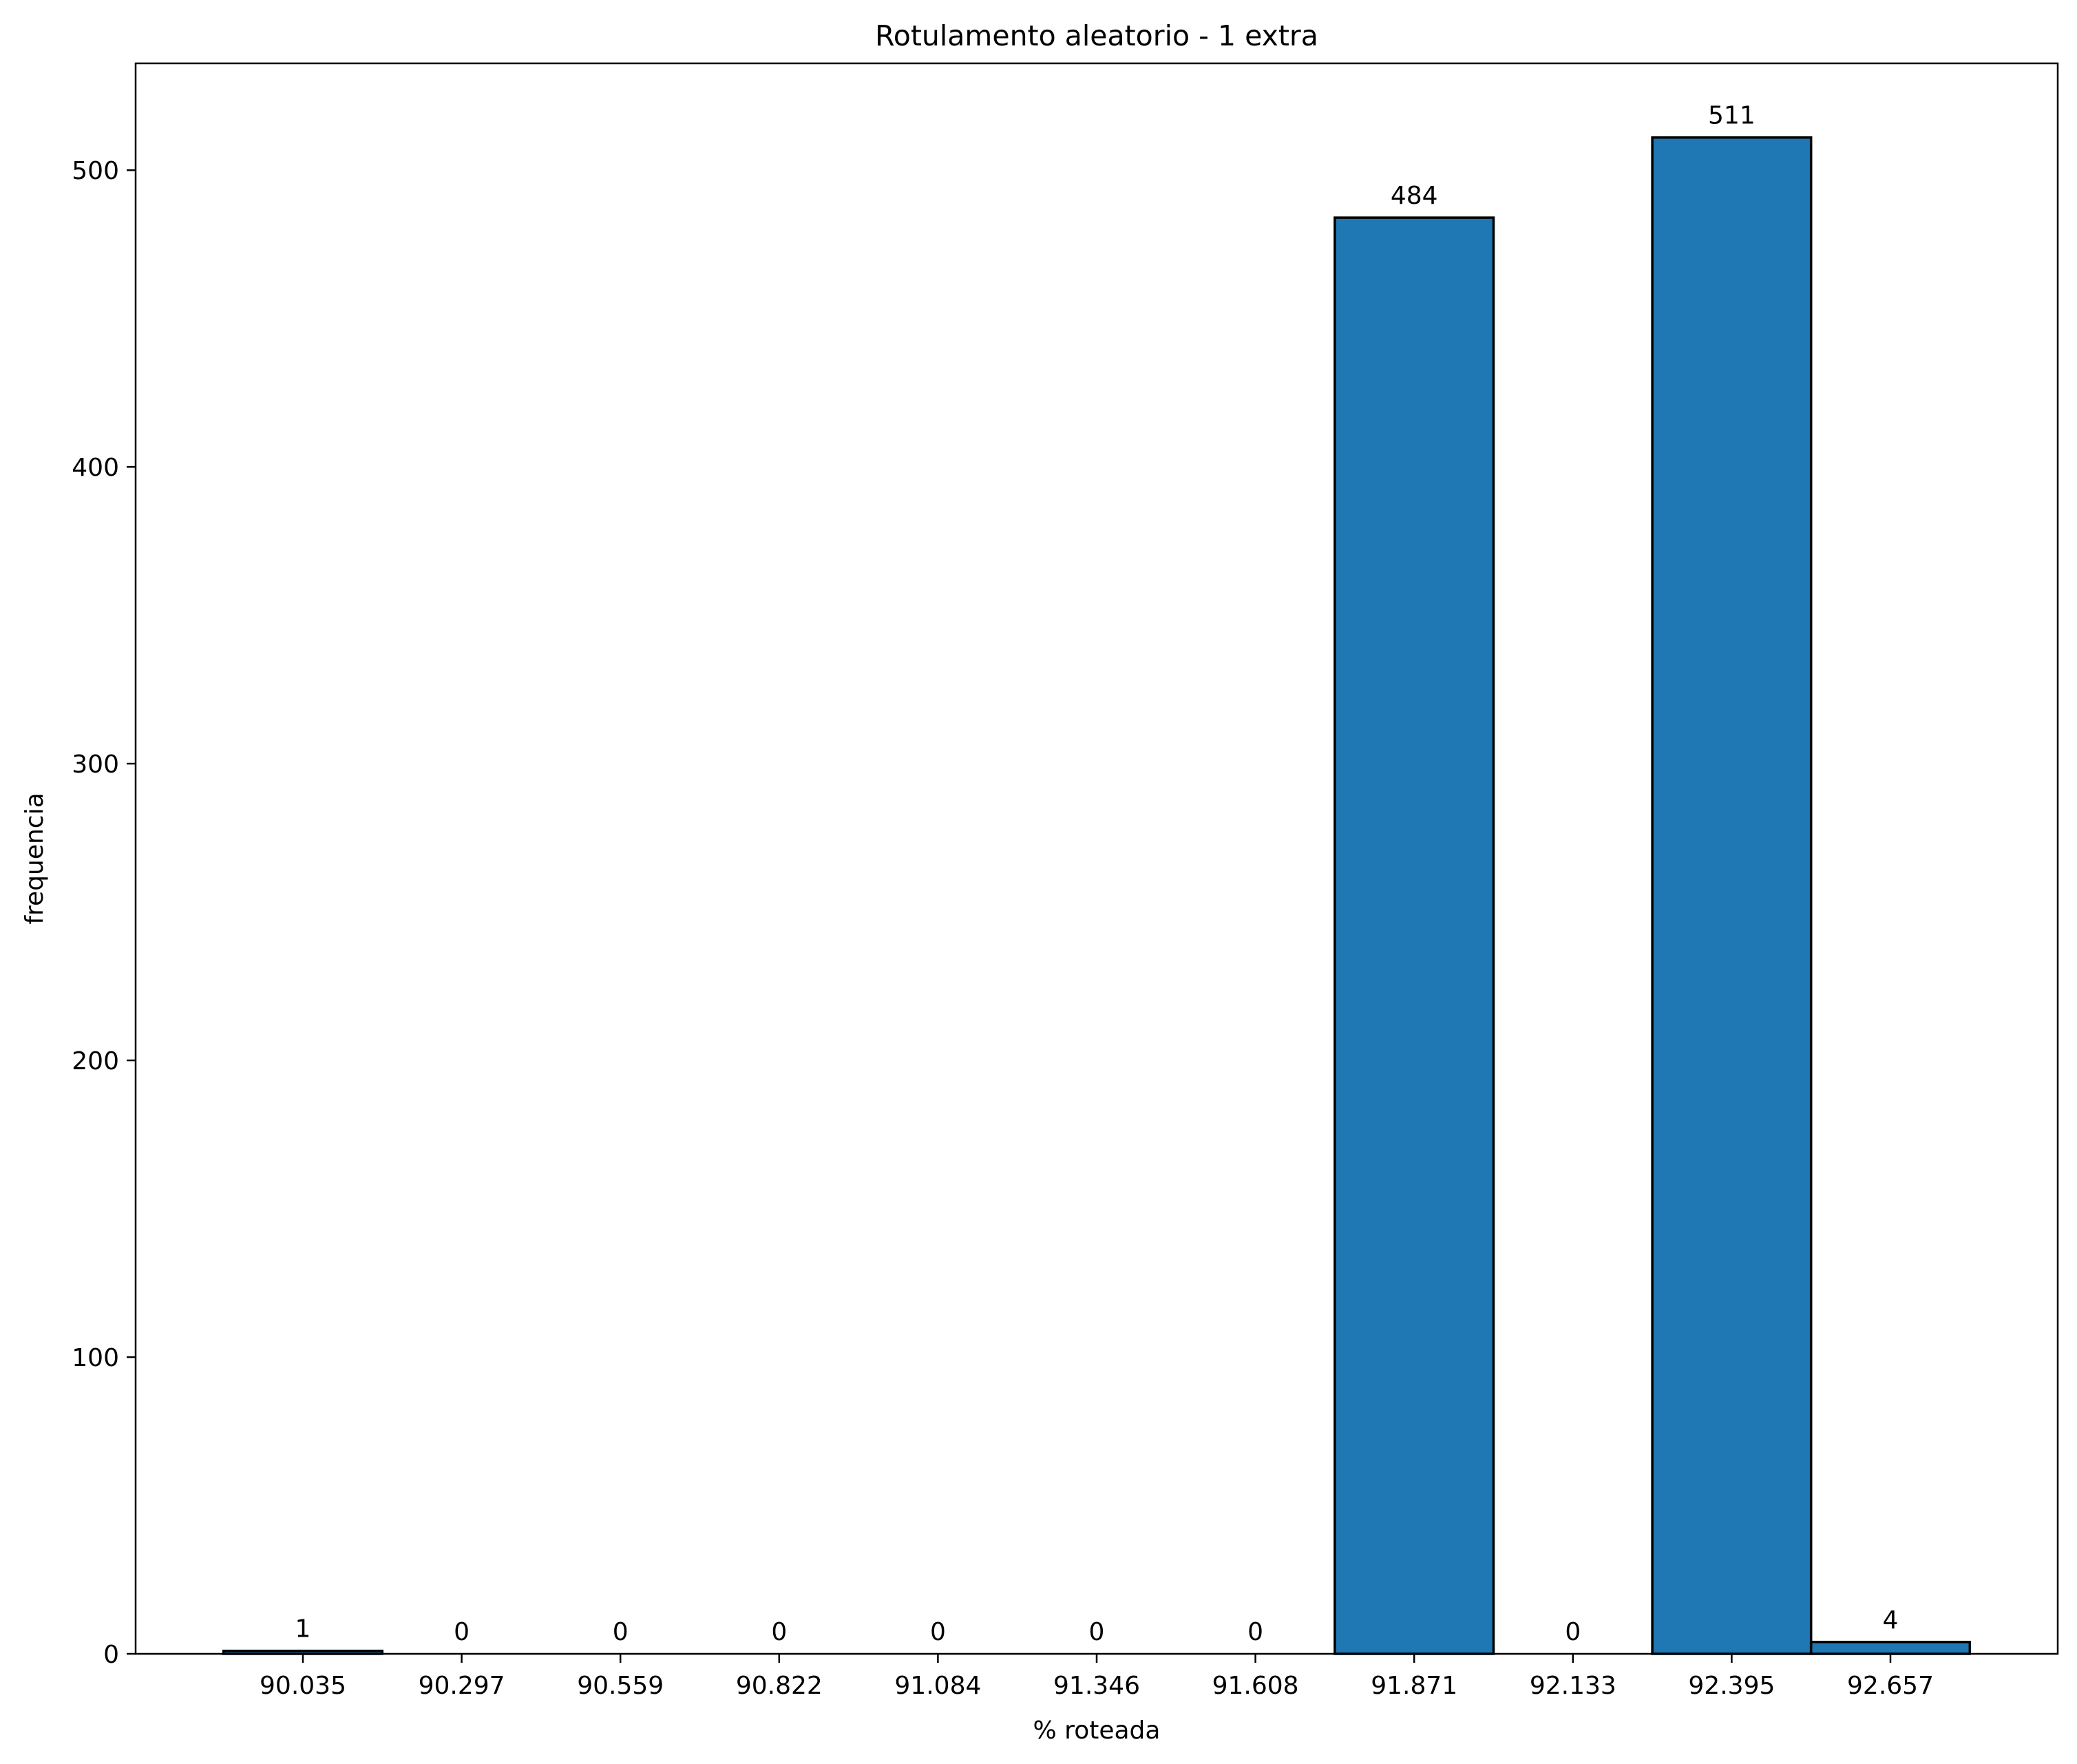 The height and width of the screenshot is (1764, 2077). Describe the element at coordinates (1573, 1686) in the screenshot. I see `x-tick-label: 92.133` at that location.